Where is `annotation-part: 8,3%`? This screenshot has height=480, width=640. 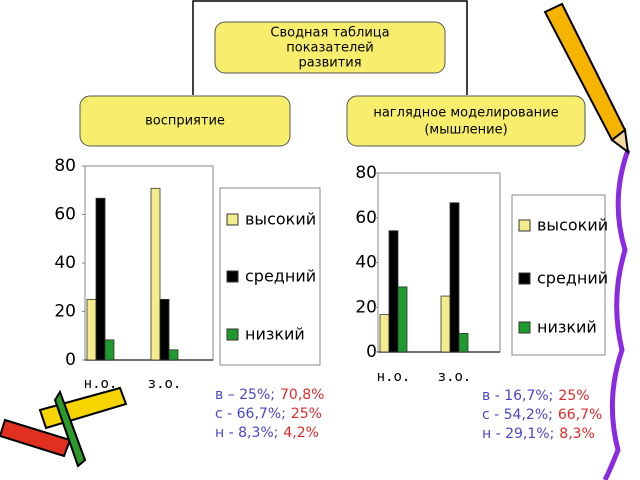 annotation-part: 8,3% is located at coordinates (577, 434).